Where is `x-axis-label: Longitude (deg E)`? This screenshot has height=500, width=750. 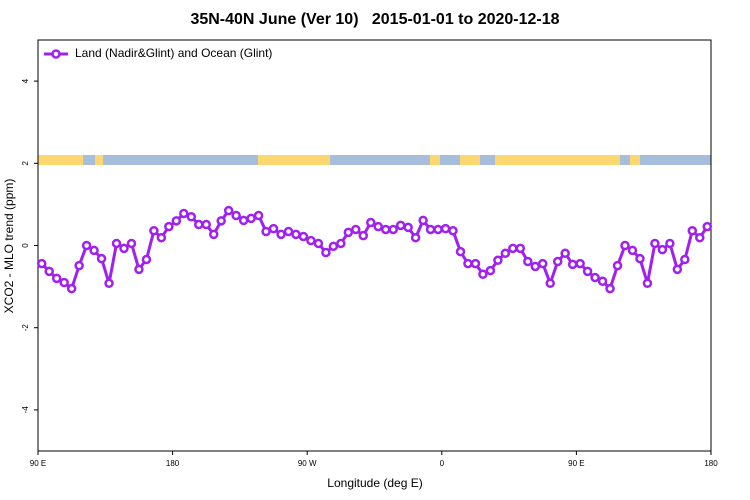
x-axis-label: Longitude (deg E) is located at coordinates (374, 483).